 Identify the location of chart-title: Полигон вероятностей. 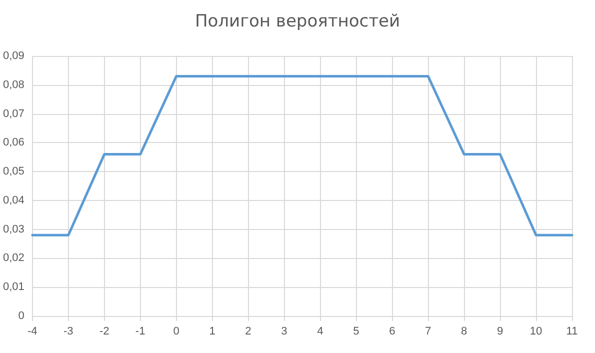
(297, 22).